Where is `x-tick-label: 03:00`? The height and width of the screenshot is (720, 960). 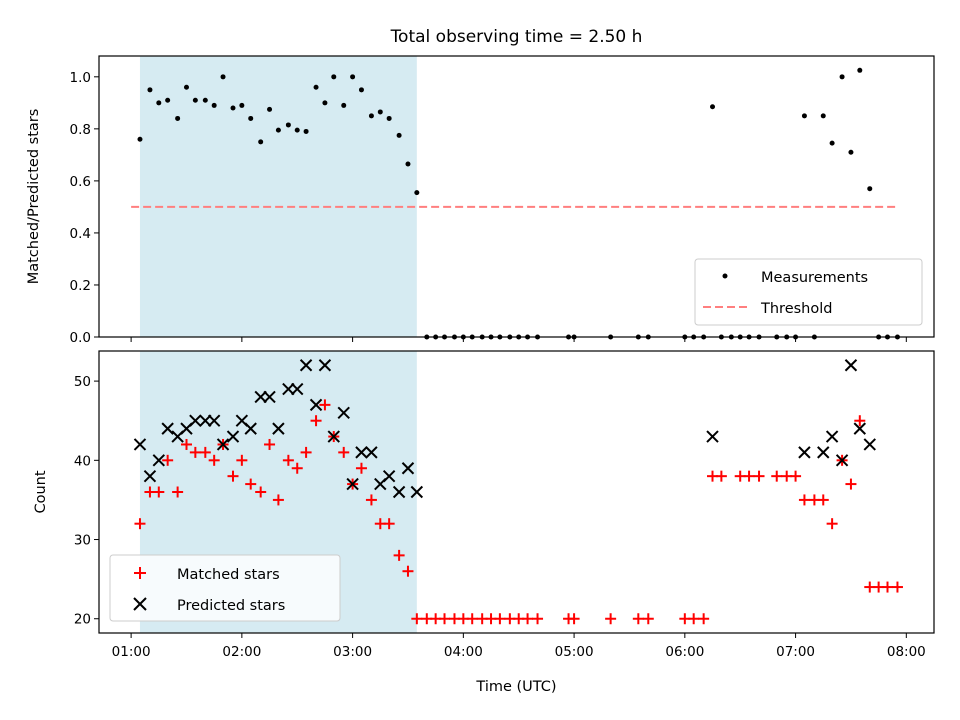 x-tick-label: 03:00 is located at coordinates (352, 652).